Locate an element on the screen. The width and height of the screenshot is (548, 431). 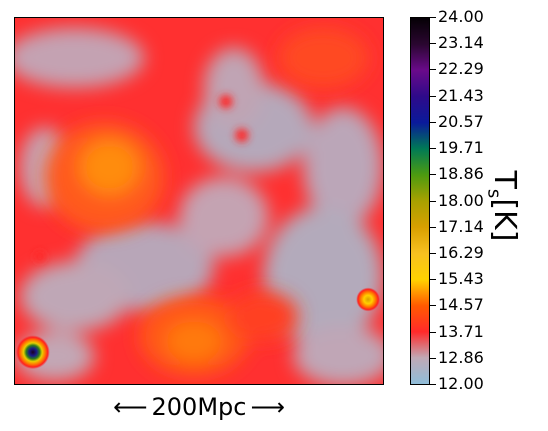
colorbar is located at coordinates (420, 201).